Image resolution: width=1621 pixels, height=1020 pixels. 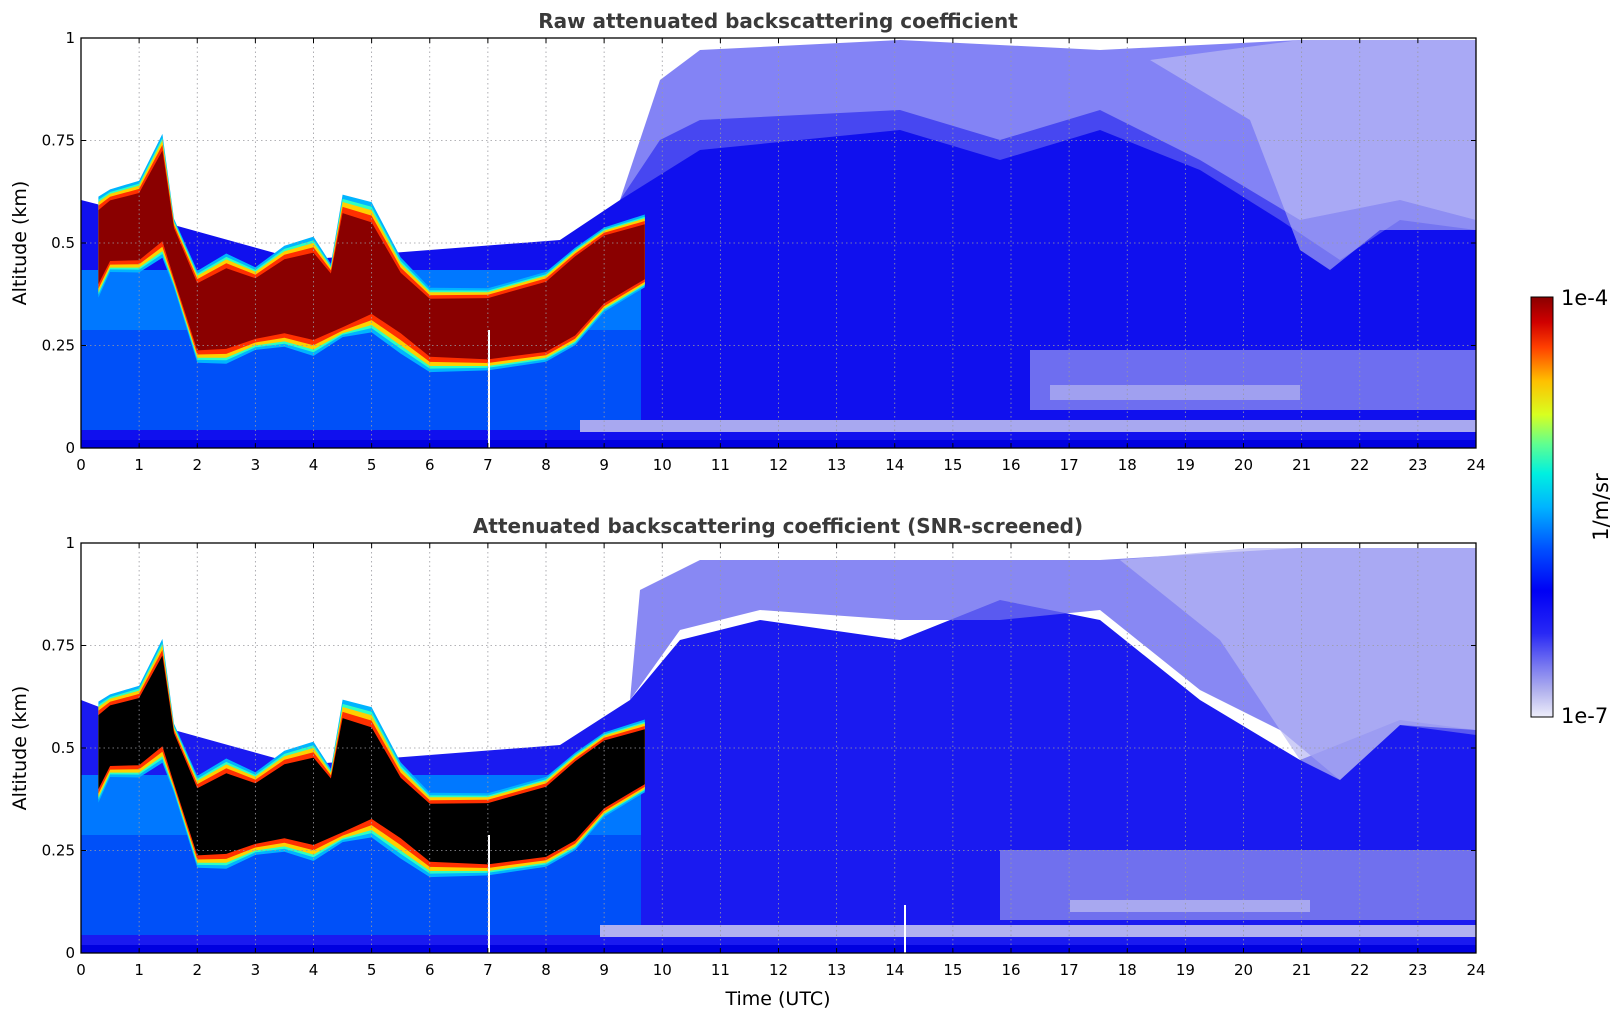 What do you see at coordinates (1584, 716) in the screenshot?
I see `colorbar-min-label: 1e-7` at bounding box center [1584, 716].